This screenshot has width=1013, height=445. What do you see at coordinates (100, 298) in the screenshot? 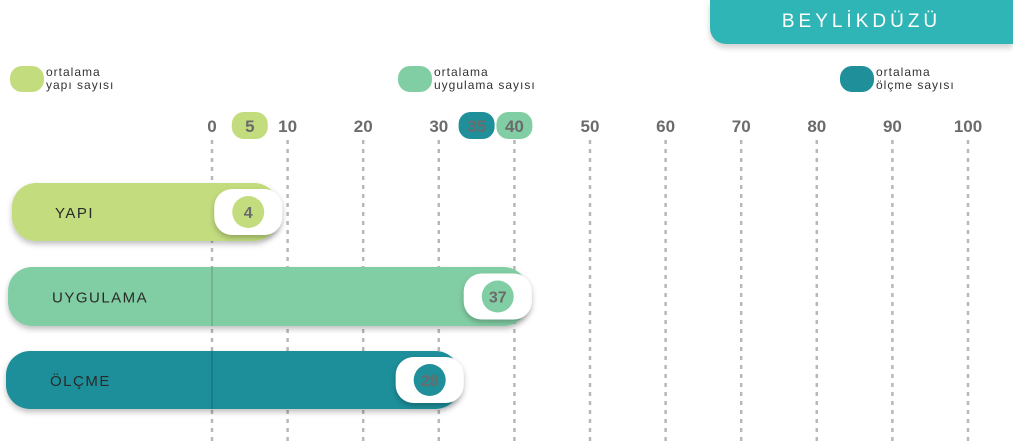
I see `bar-category-label: UYGULAMA` at bounding box center [100, 298].